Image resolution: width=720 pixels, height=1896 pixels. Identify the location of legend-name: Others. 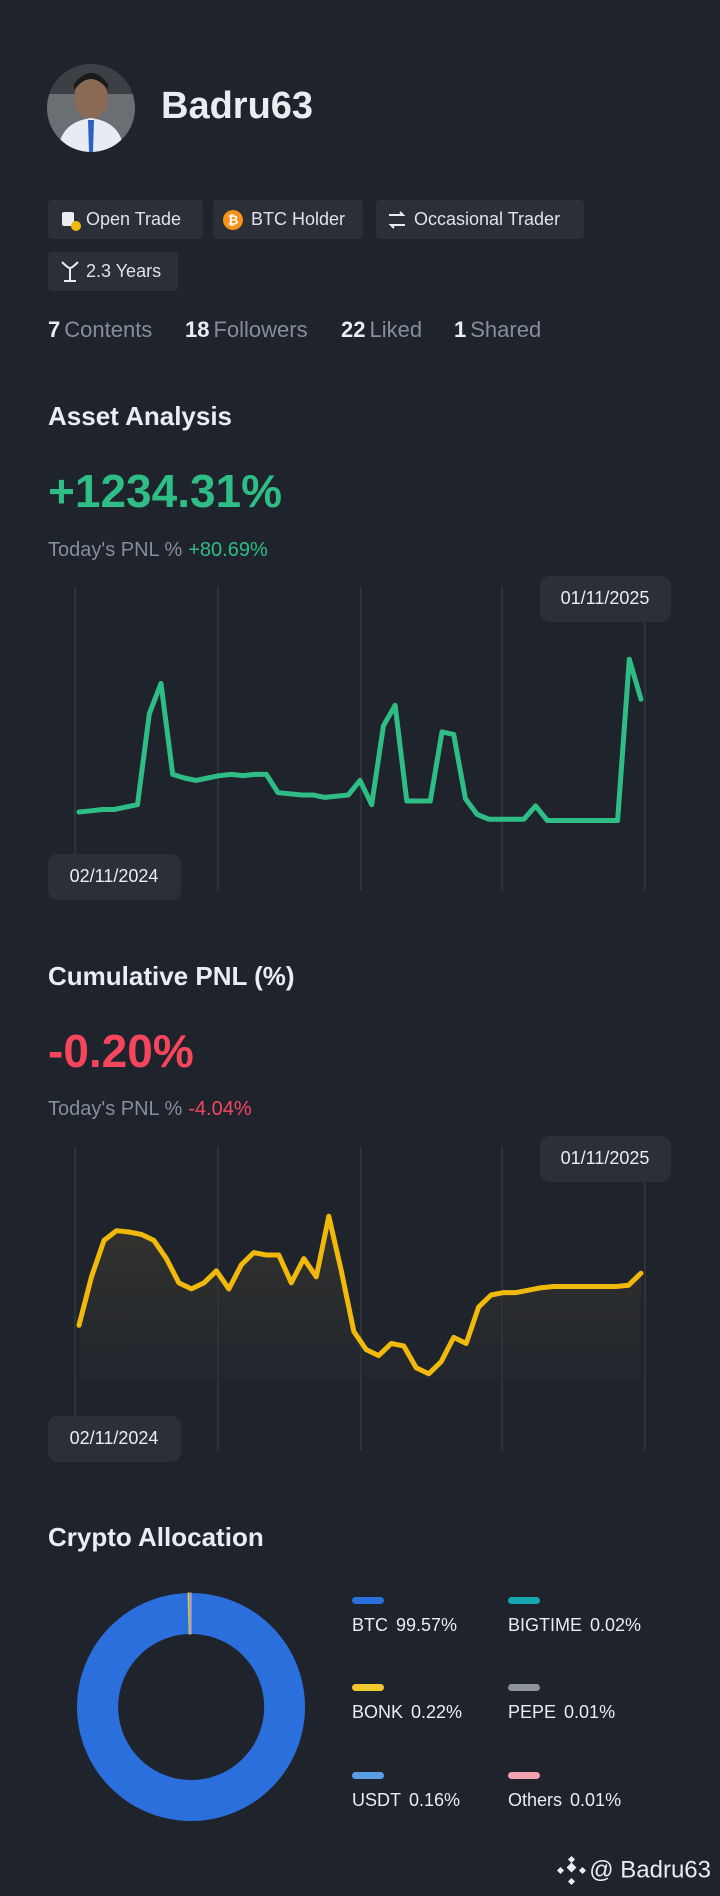
(535, 1800).